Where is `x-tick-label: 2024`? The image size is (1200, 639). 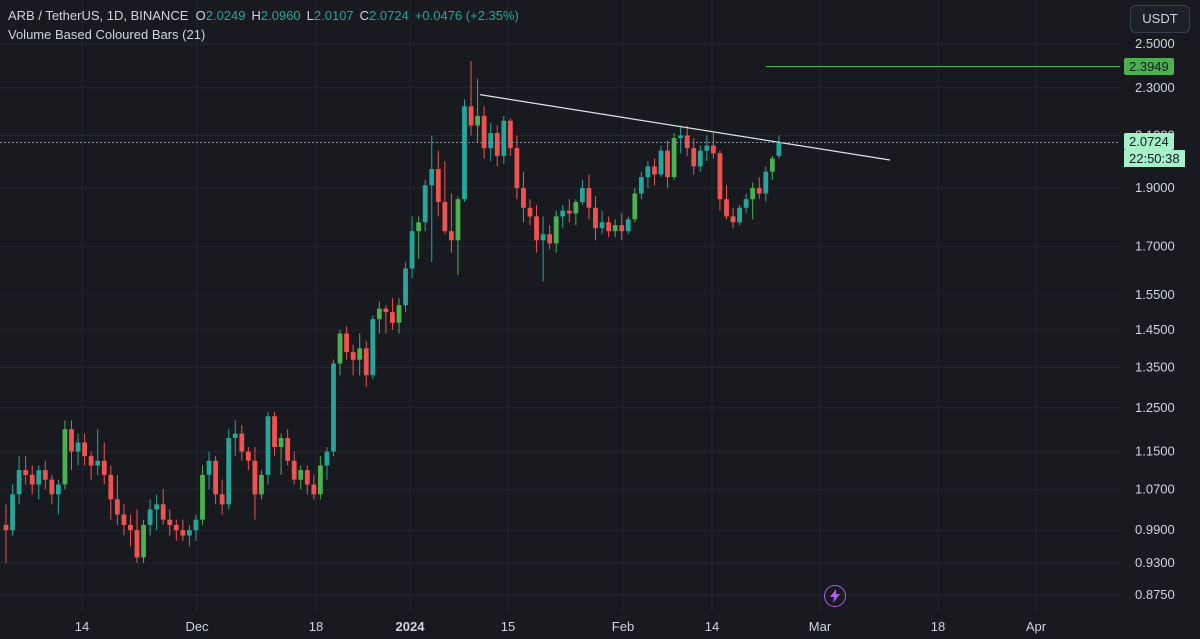
x-tick-label: 2024 is located at coordinates (411, 626).